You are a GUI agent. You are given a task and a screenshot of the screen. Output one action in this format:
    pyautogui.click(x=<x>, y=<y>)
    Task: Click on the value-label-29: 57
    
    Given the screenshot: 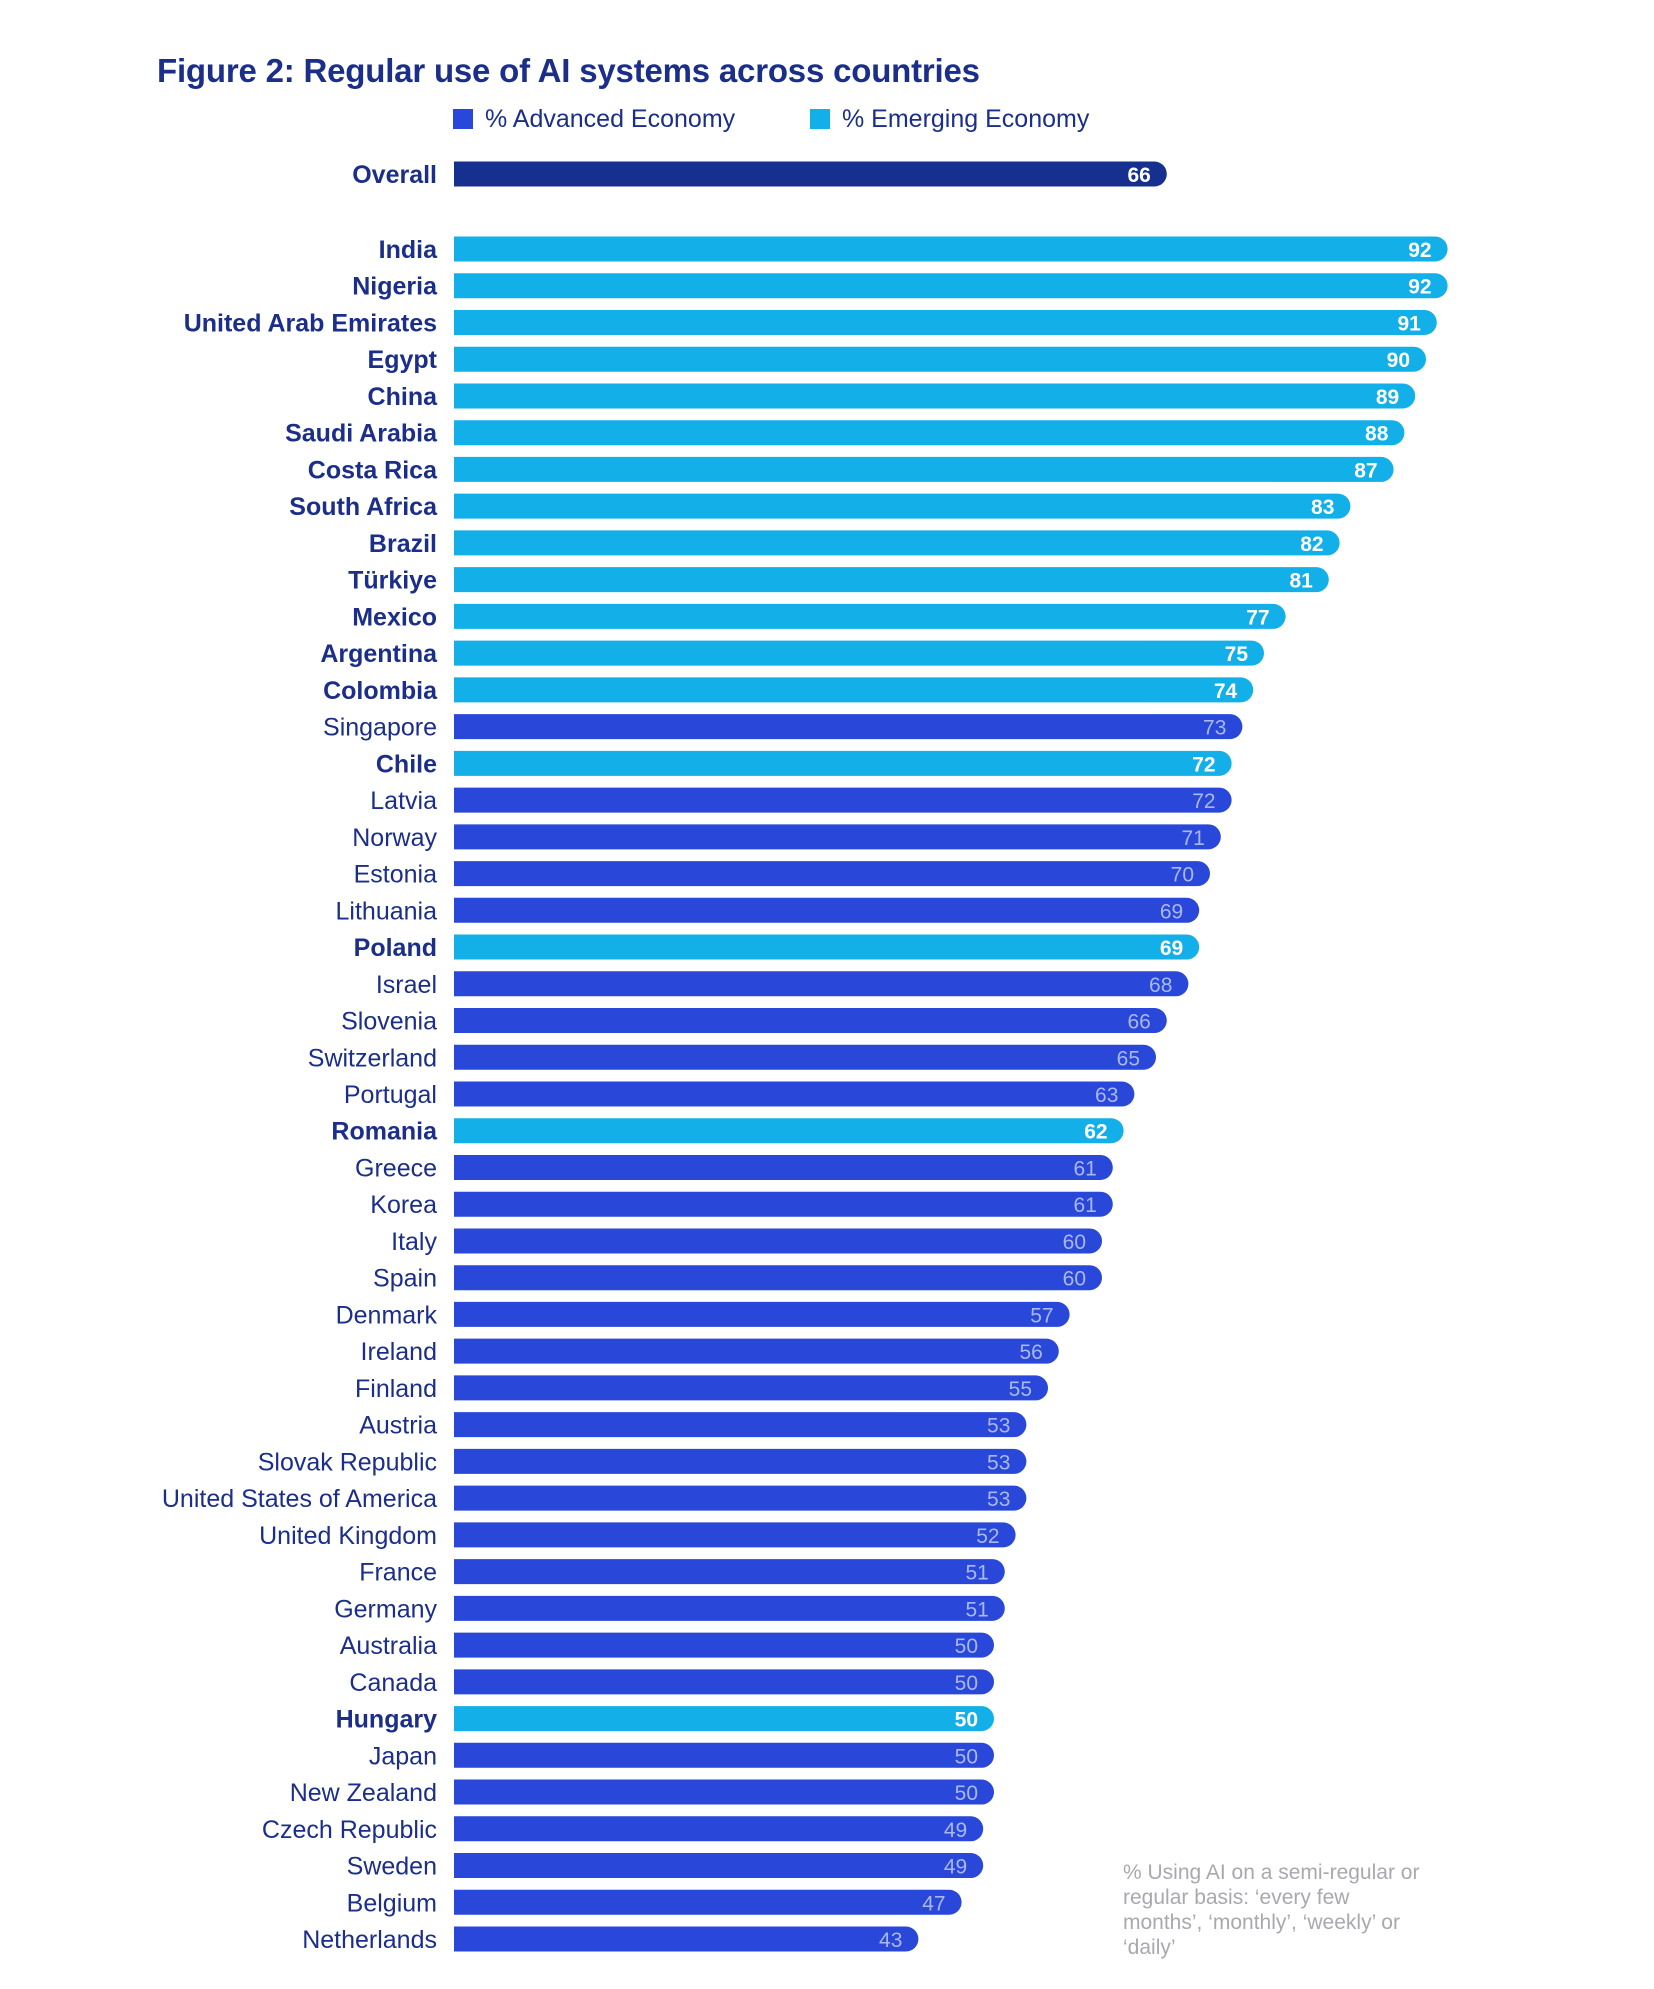 What is the action you would take?
    pyautogui.click(x=1041, y=1315)
    